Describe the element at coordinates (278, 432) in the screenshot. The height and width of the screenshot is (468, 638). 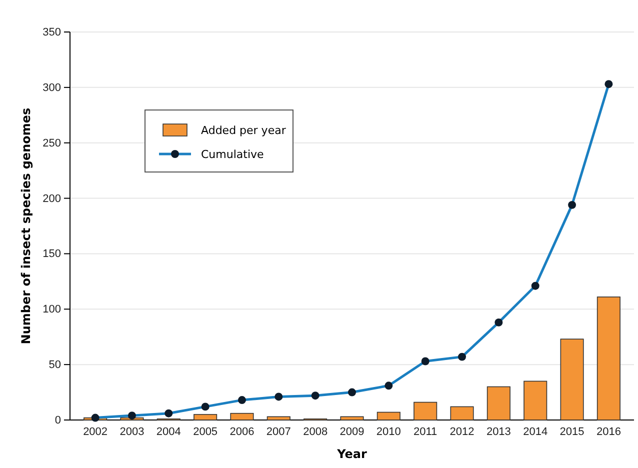
I see `x-tick-label: 2007` at that location.